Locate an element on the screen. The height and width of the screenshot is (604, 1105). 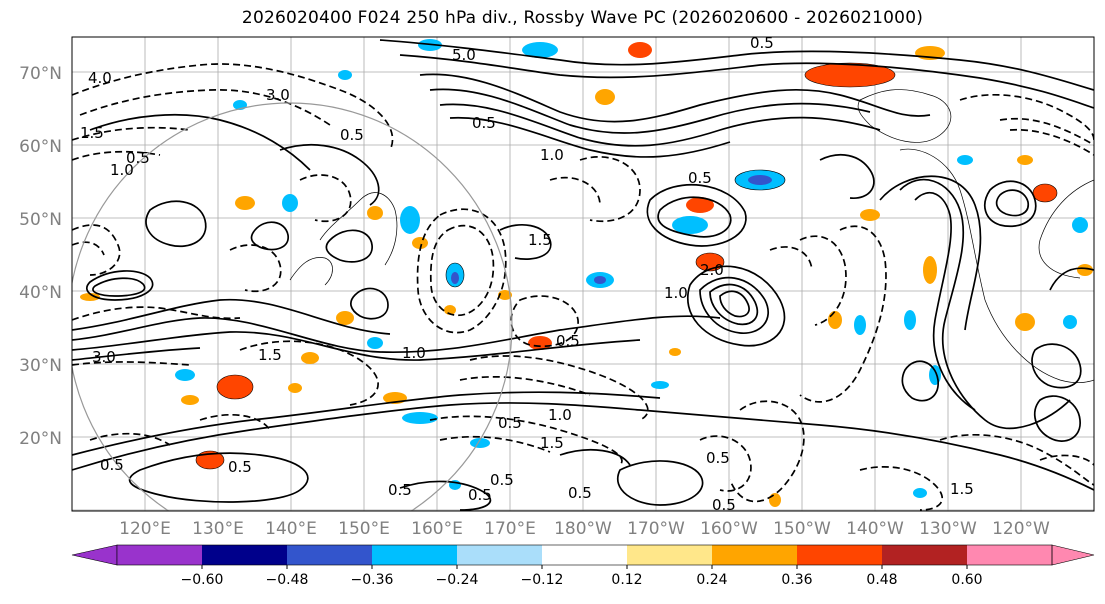
contour-label: 2.0 is located at coordinates (712, 270).